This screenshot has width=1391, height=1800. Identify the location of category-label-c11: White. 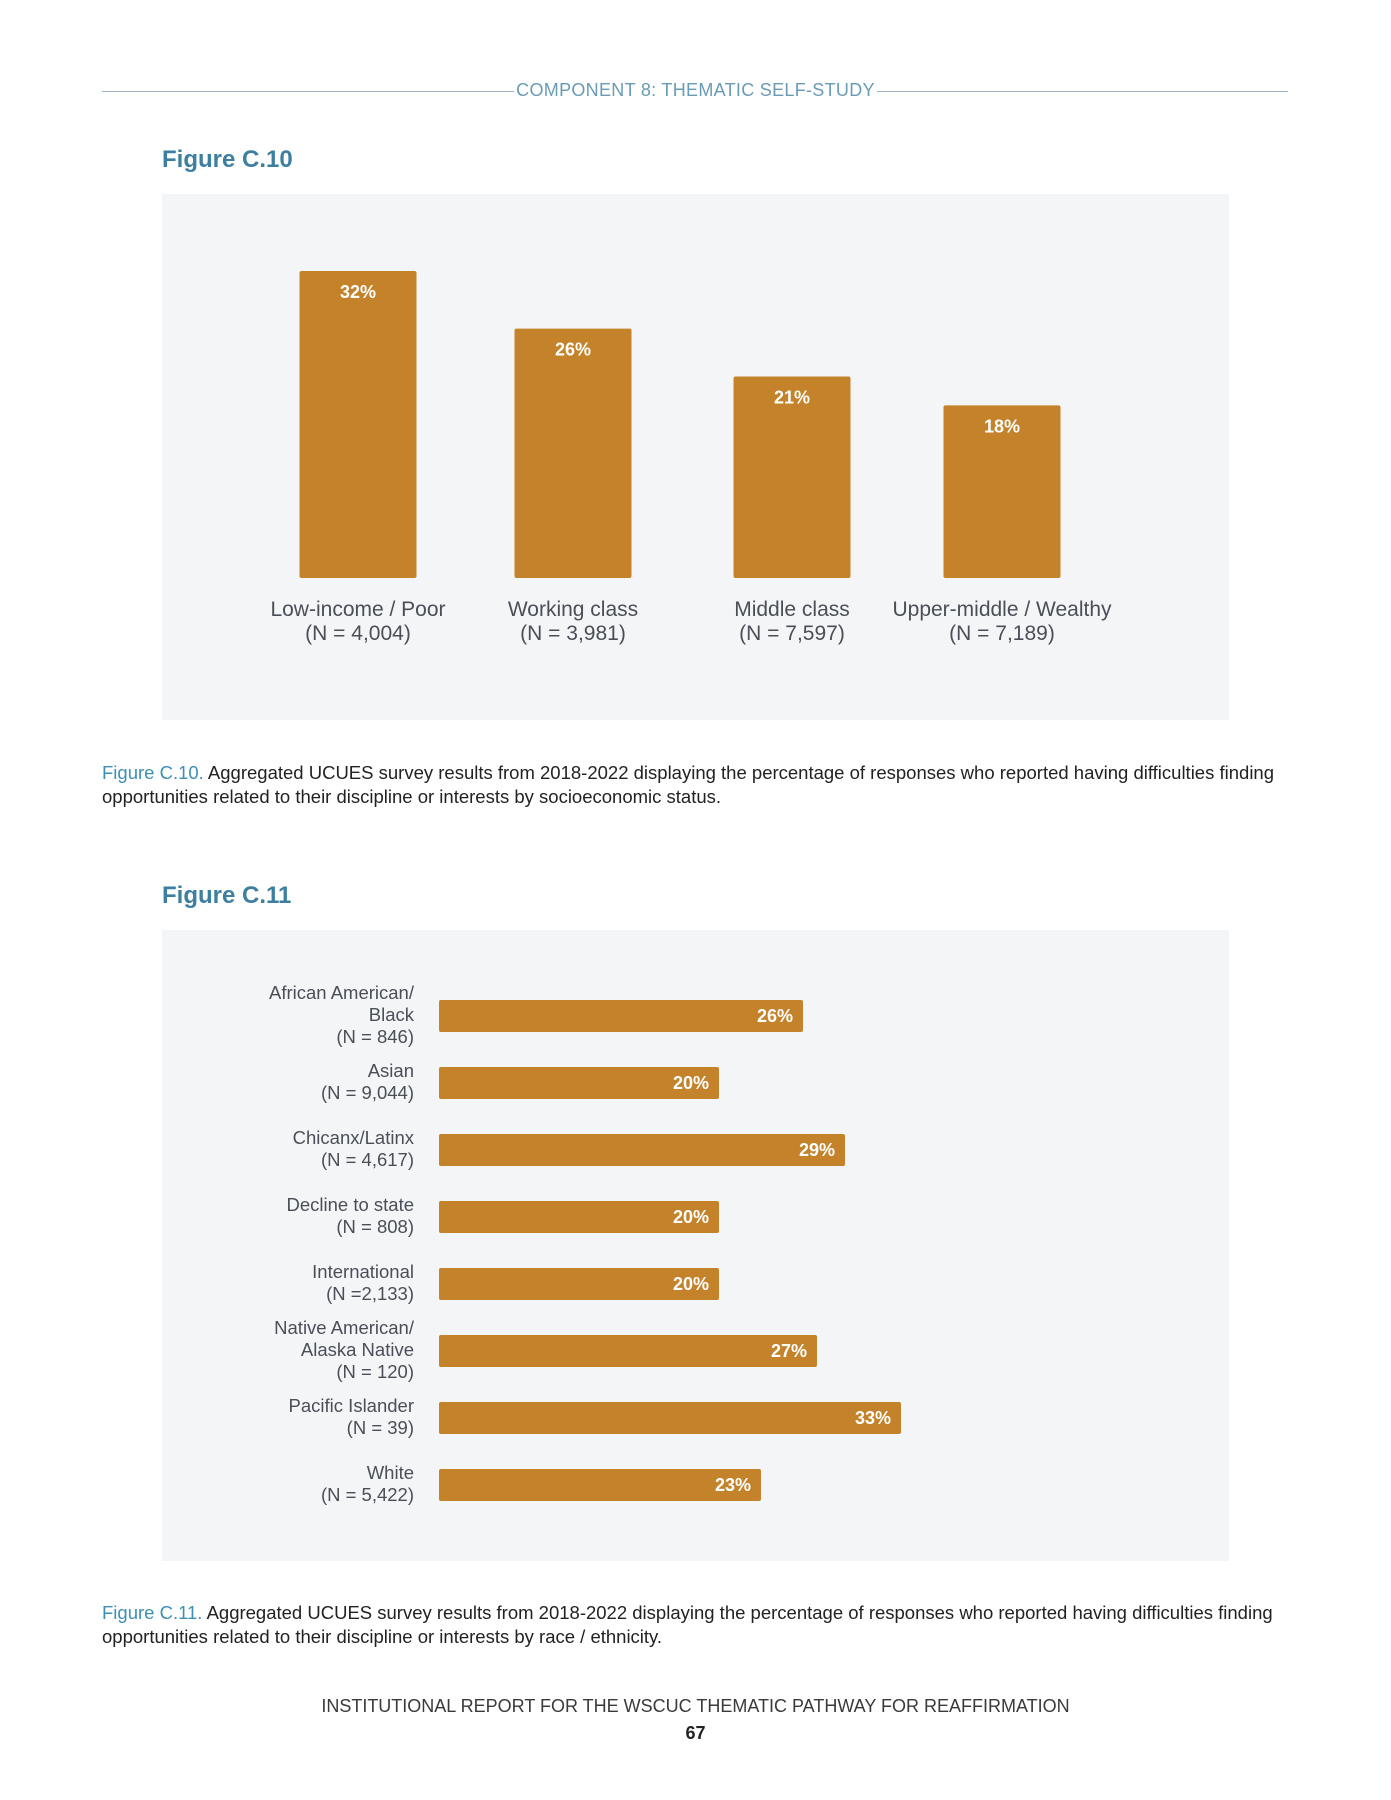
(390, 1472).